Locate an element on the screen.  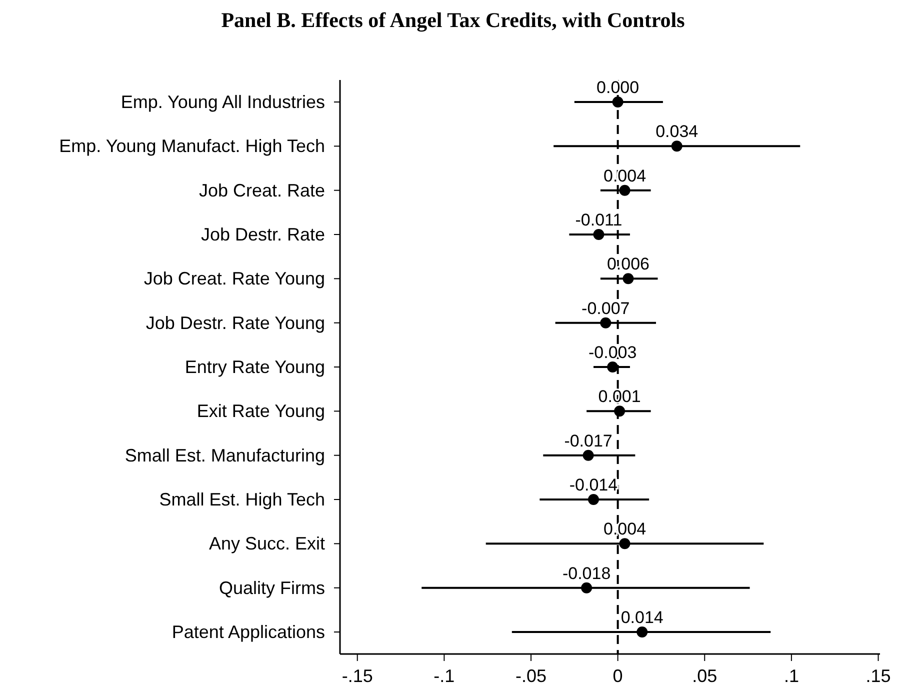
chart-title: Panel B. Effects of Angel Tax Credits, with Controls is located at coordinates (453, 20).